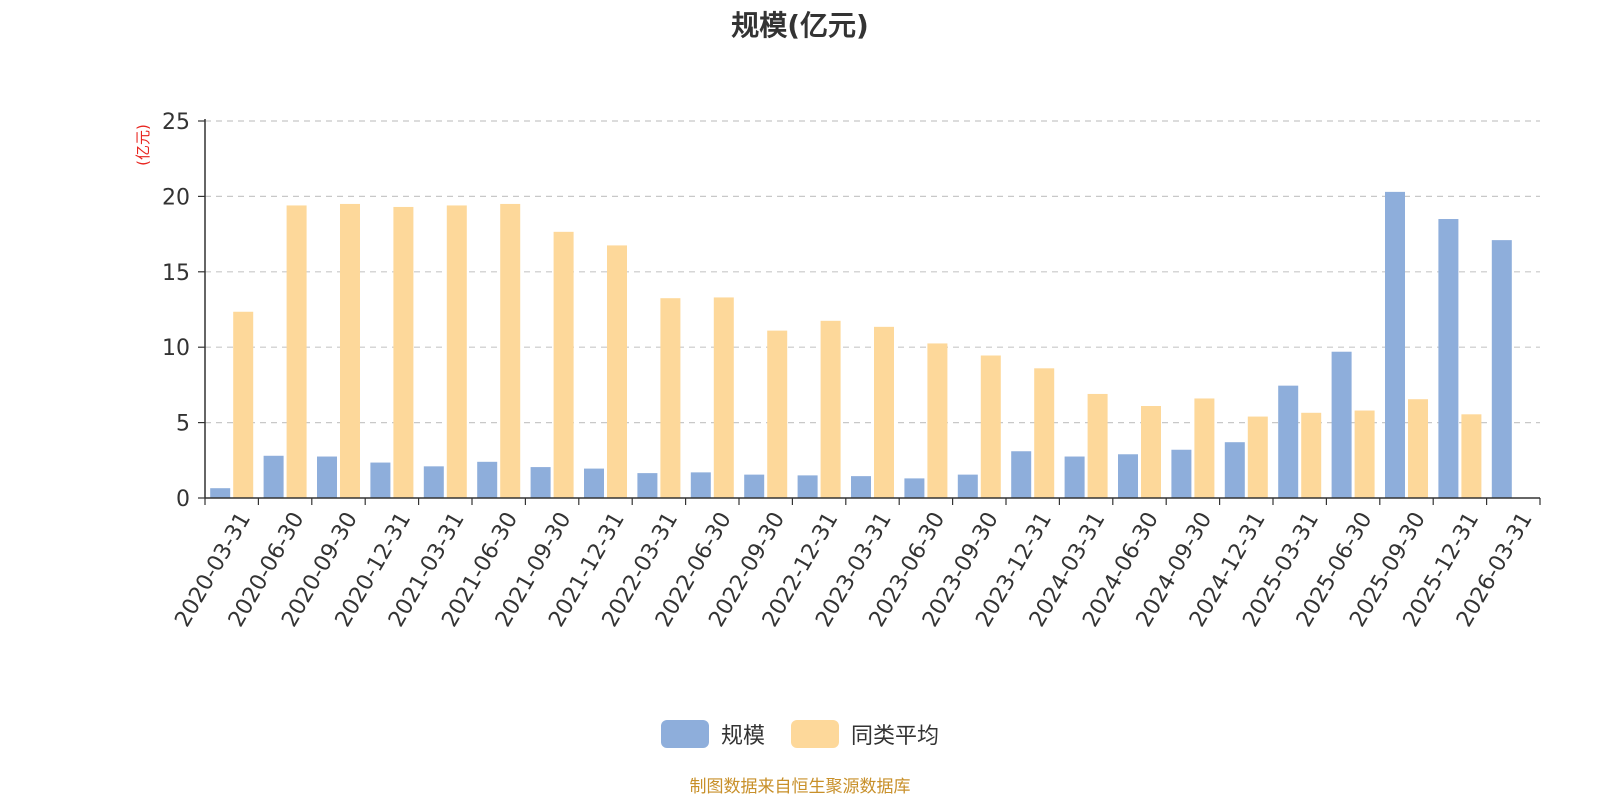  I want to click on y-tick-label: 10, so click(176, 348).